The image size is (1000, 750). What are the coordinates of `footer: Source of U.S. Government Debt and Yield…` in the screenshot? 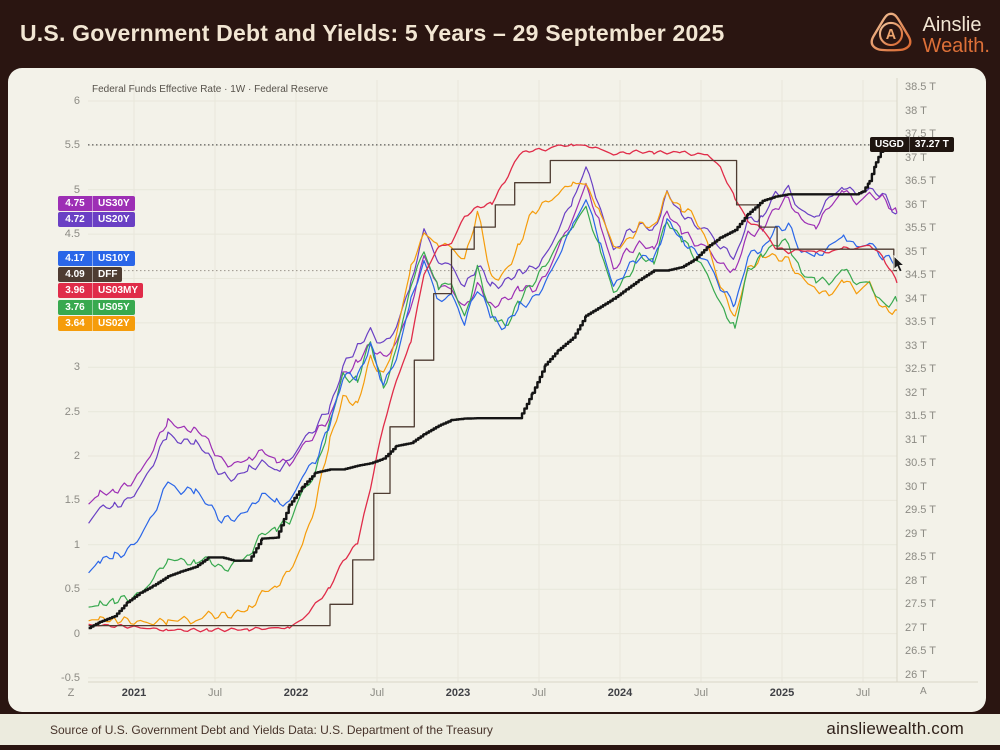 It's located at (500, 729).